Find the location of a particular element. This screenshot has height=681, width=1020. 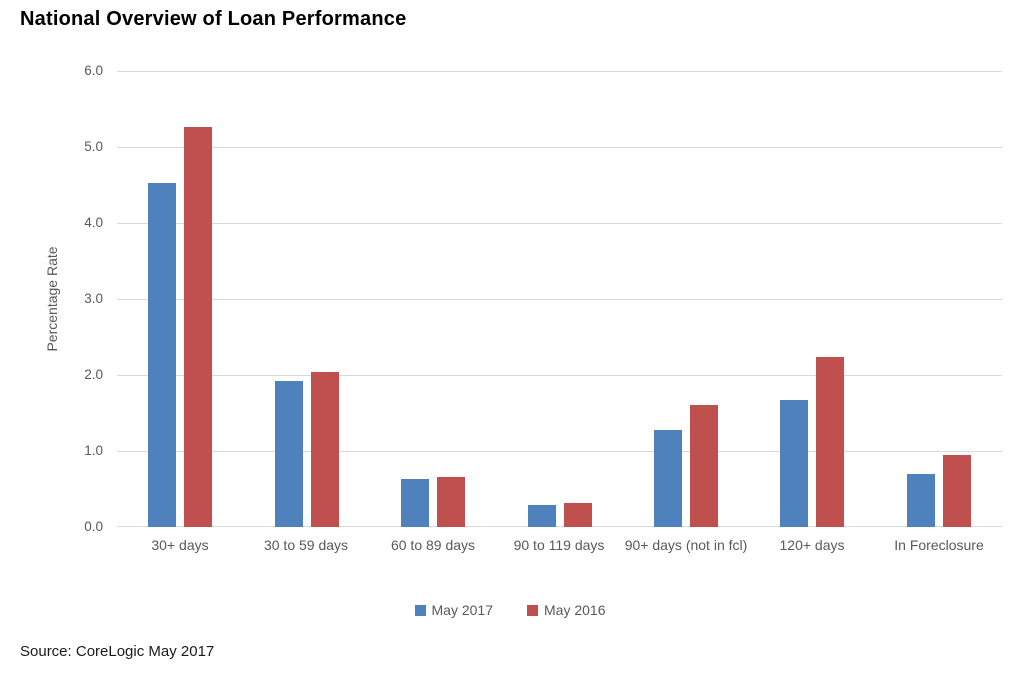

legend-swatch-may-2016-icon is located at coordinates (532, 610).